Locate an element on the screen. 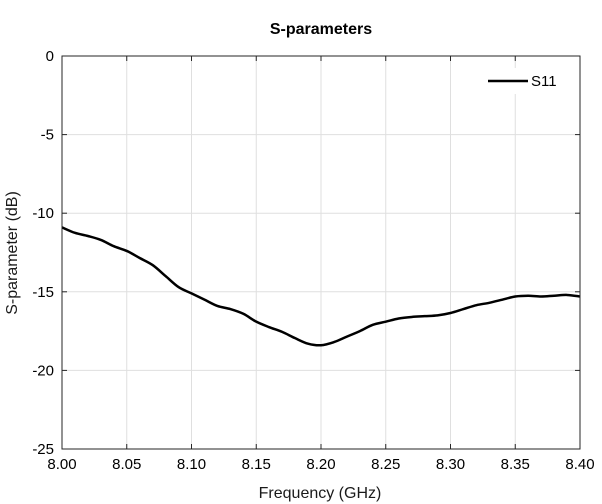 Image resolution: width=602 pixels, height=504 pixels. y-tick-labels: 0 -5 -10 -15 -20 -25 is located at coordinates (43, 253).